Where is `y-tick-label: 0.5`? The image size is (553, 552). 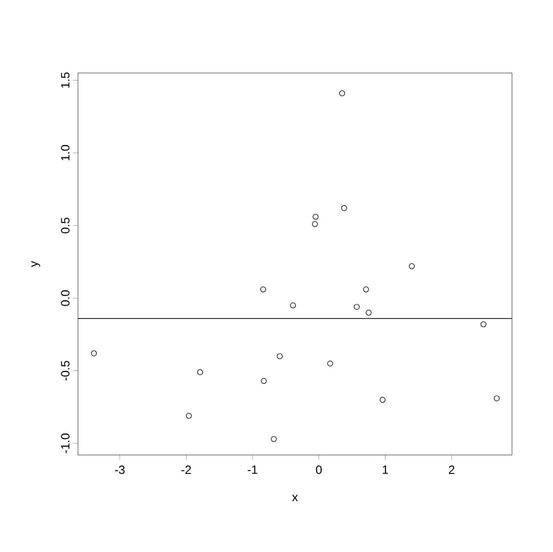
y-tick-label: 0.5 is located at coordinates (65, 226).